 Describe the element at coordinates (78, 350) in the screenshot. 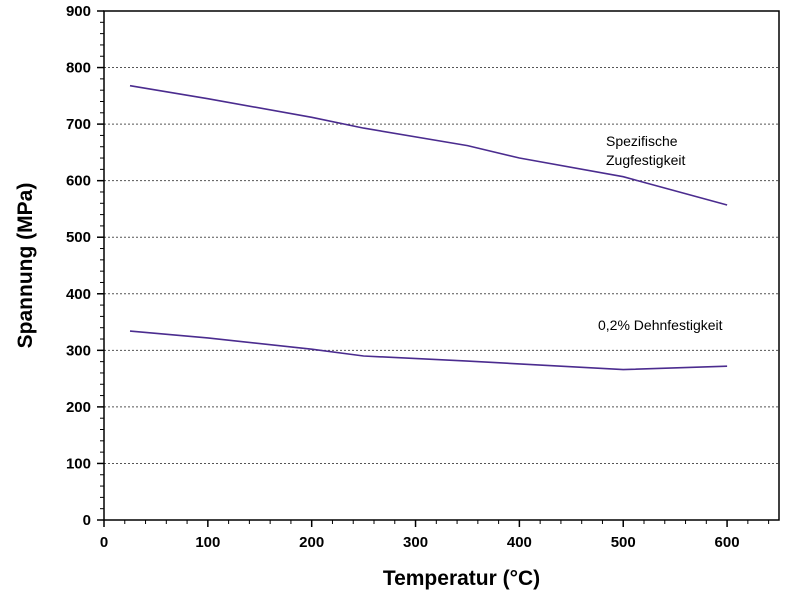

I see `y-tick-label-300: 300` at that location.